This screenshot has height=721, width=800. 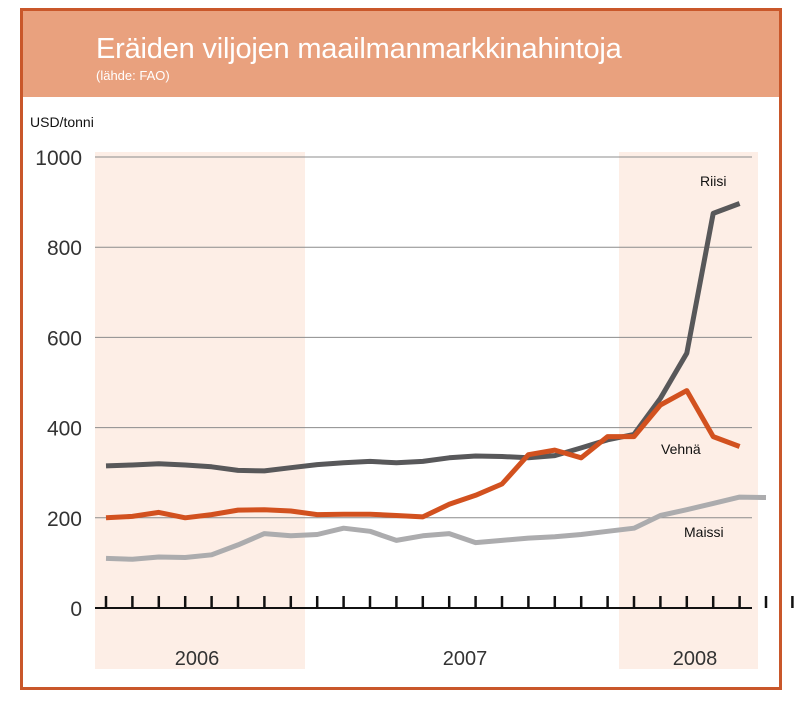 What do you see at coordinates (713, 181) in the screenshot?
I see `series-label-riisi: Riisi` at bounding box center [713, 181].